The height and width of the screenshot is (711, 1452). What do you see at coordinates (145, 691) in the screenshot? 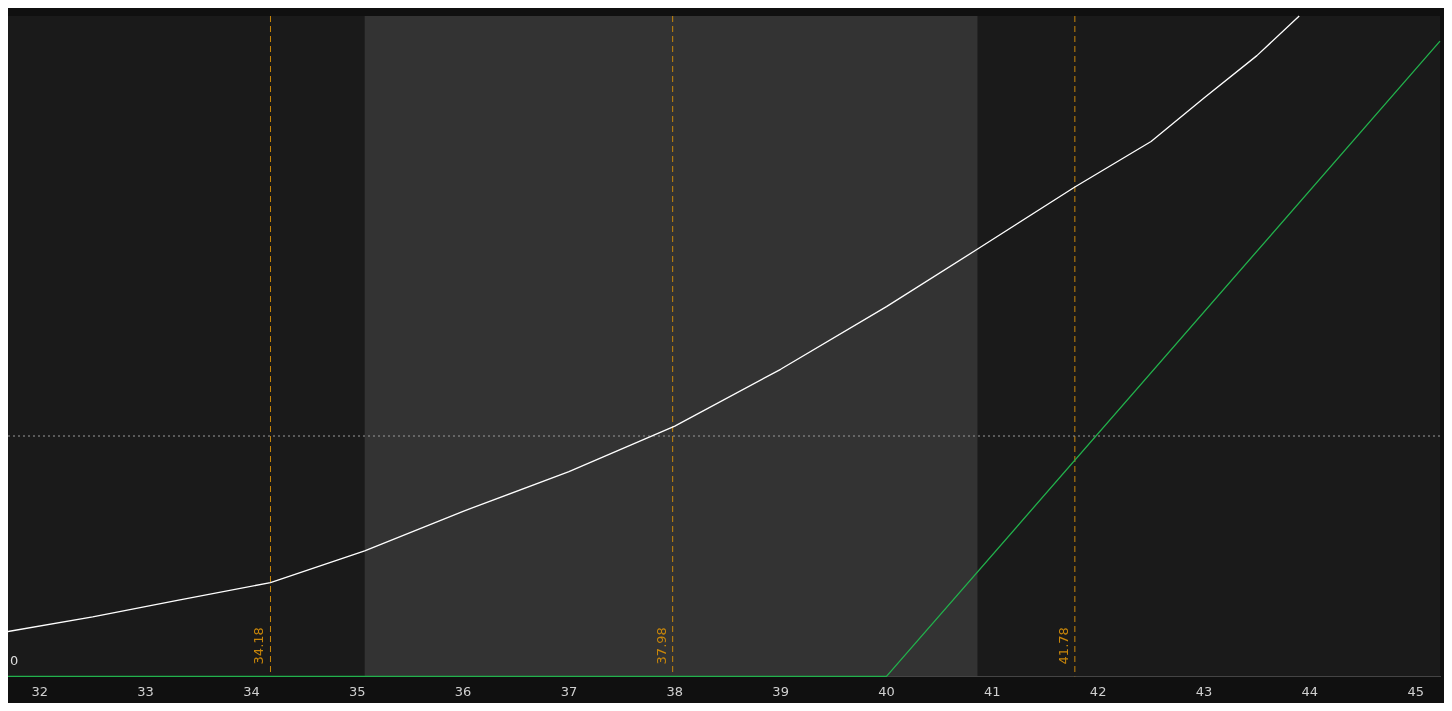
I see `x-tick-label: 33` at bounding box center [145, 691].